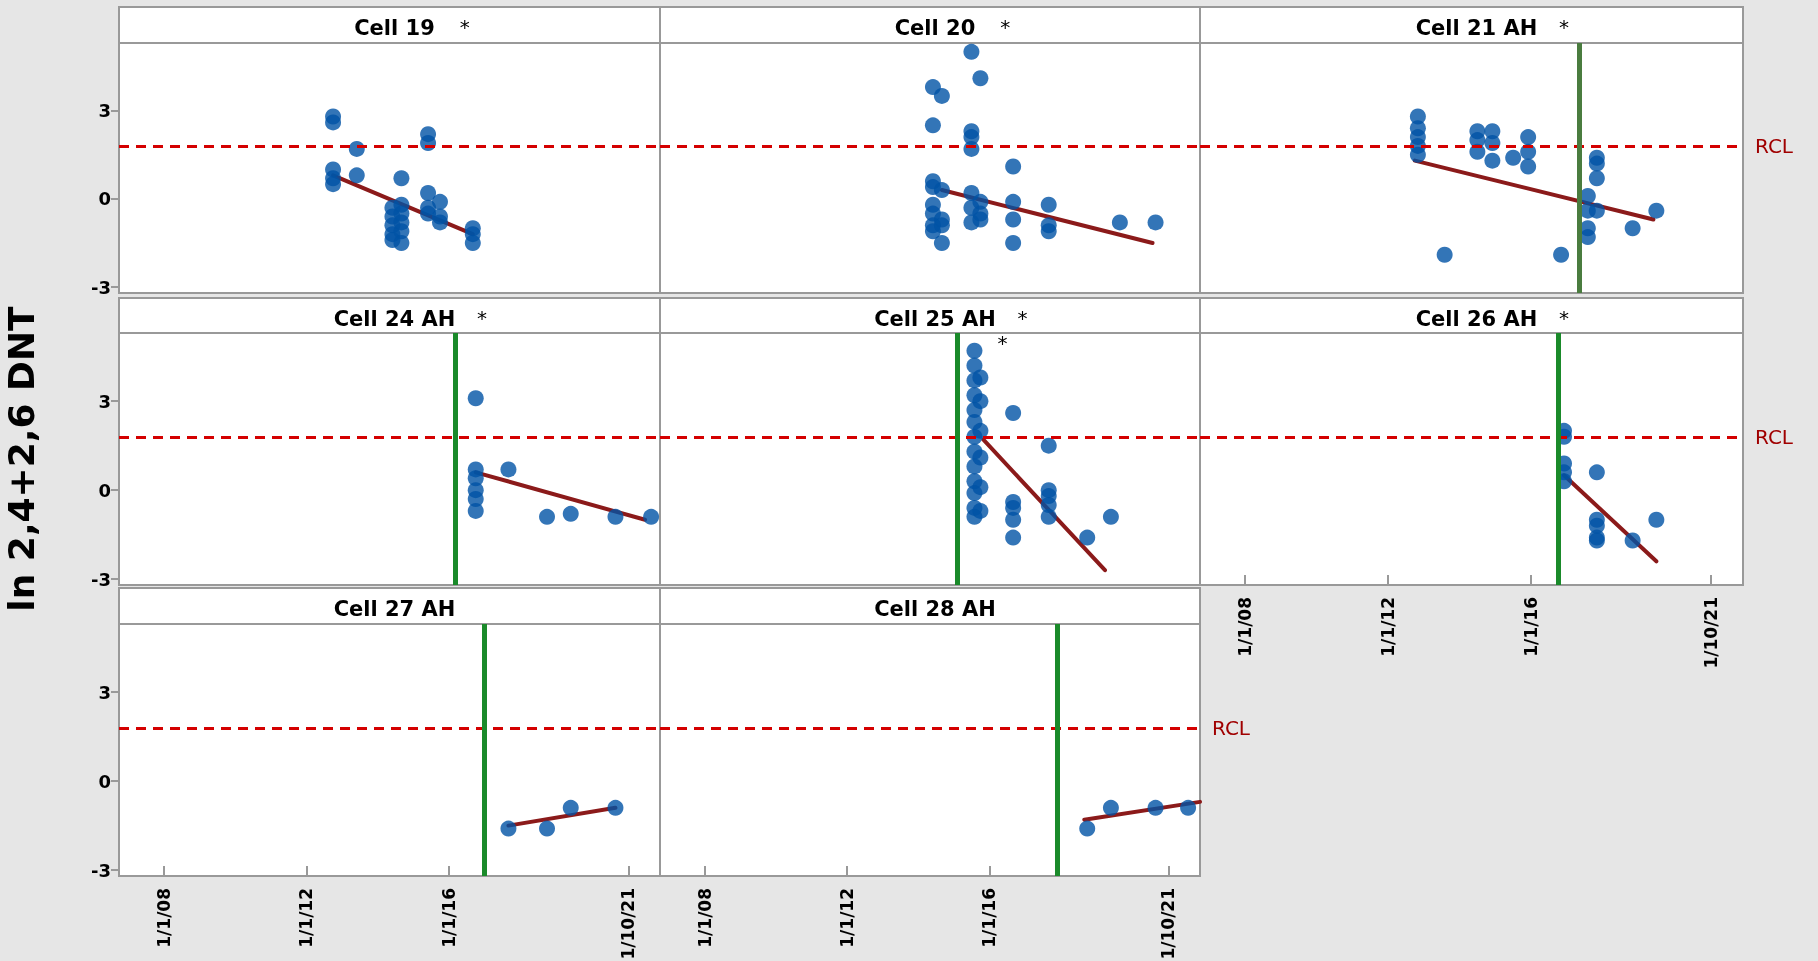  Describe the element at coordinates (935, 318) in the screenshot. I see `chart-title: Cell 25 AH` at that location.